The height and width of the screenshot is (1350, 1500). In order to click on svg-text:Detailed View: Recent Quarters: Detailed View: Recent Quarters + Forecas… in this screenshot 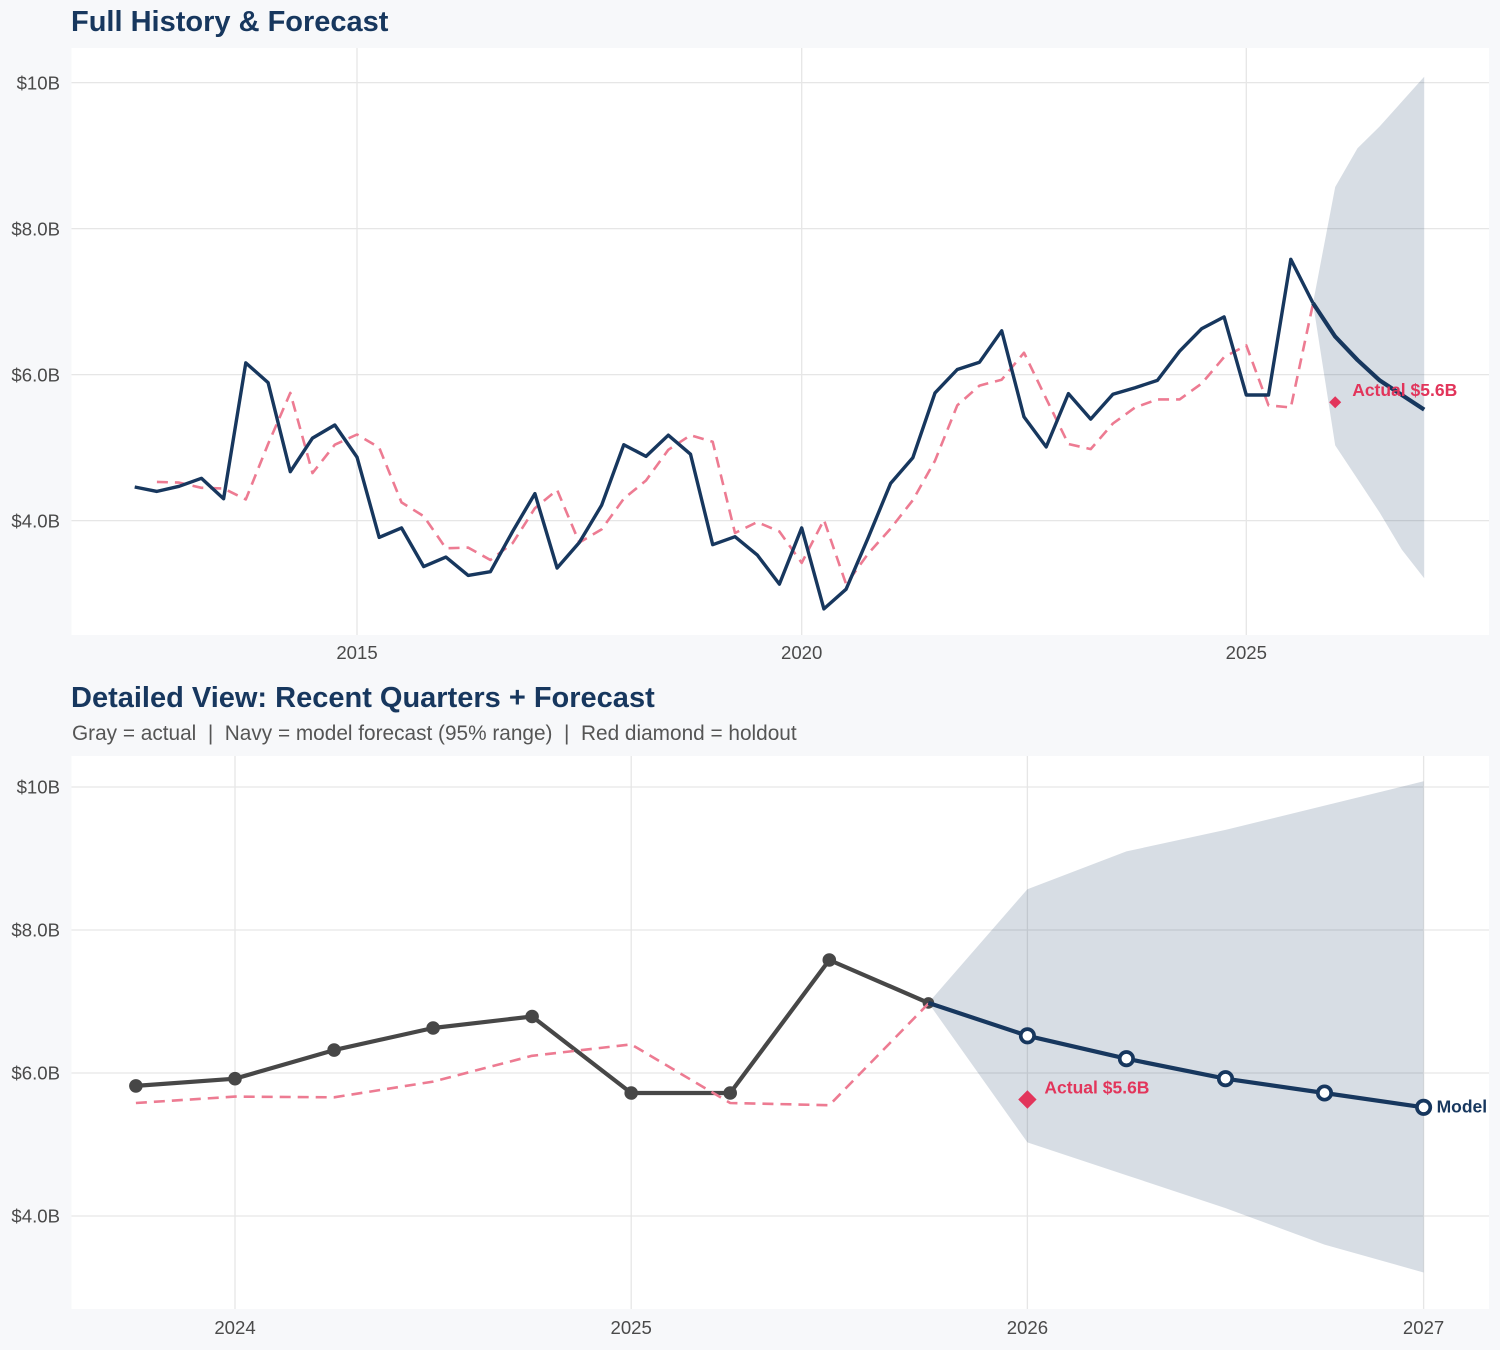, I will do `click(363, 698)`.